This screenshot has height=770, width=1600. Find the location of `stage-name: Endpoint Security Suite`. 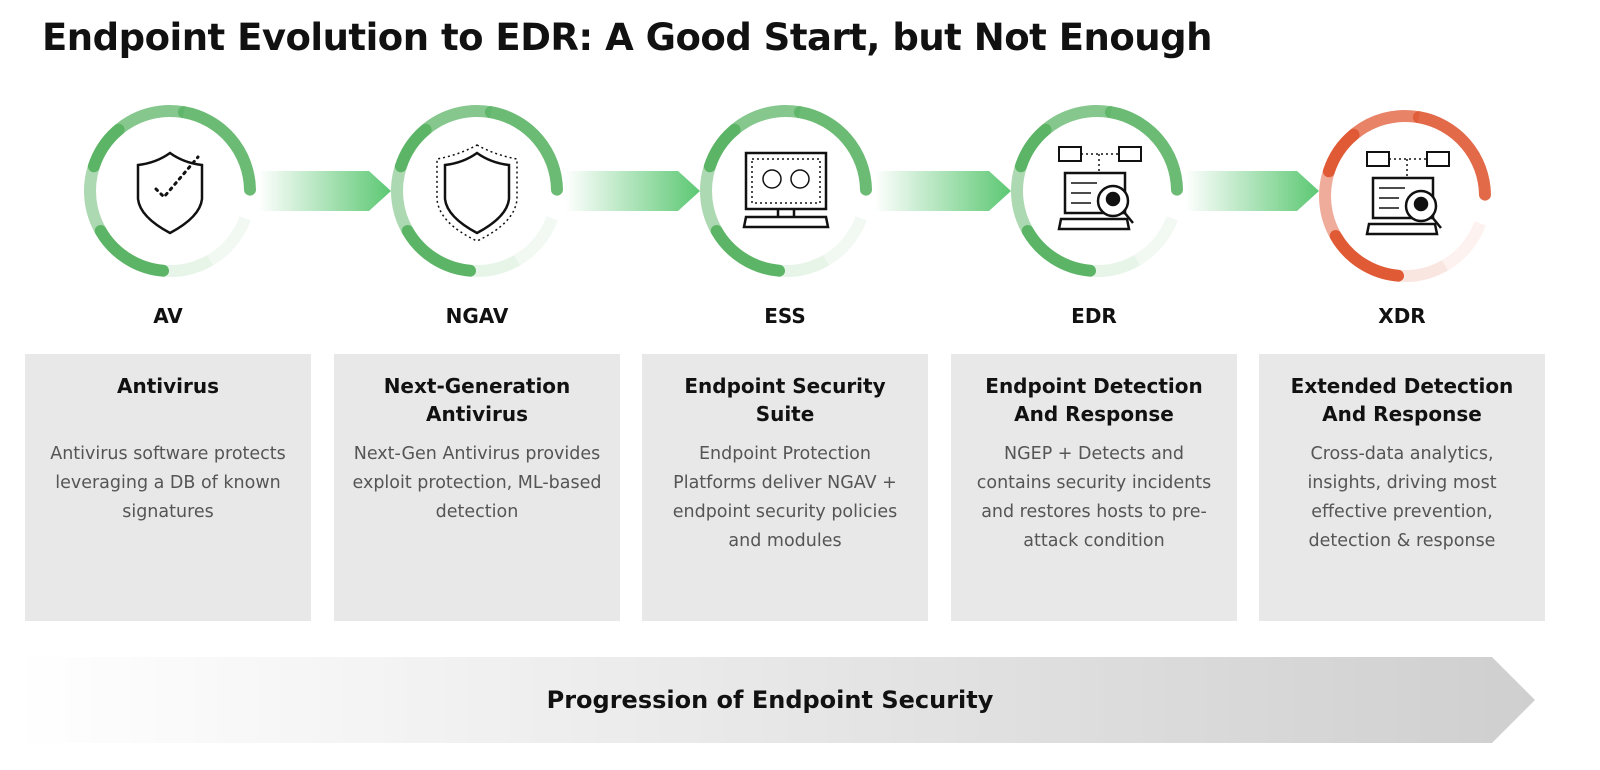

stage-name: Endpoint Security Suite is located at coordinates (785, 400).